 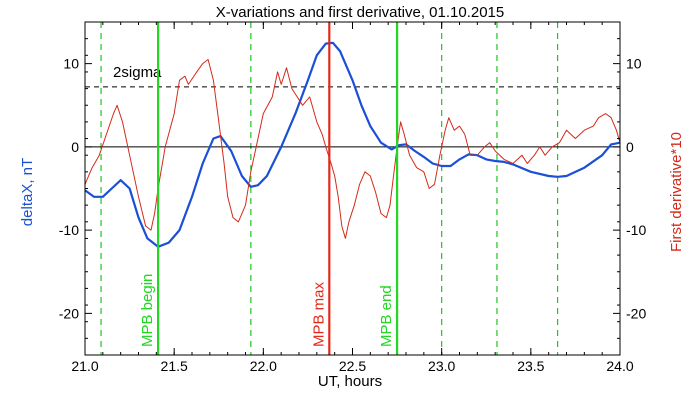 What do you see at coordinates (676, 192) in the screenshot?
I see `y-axis-title-right: First derivative*10` at bounding box center [676, 192].